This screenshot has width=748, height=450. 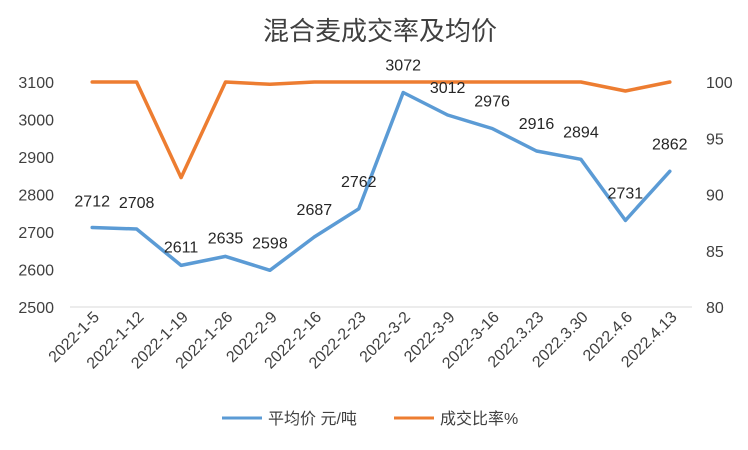 What do you see at coordinates (448, 88) in the screenshot?
I see `price-data-label: 3012` at bounding box center [448, 88].